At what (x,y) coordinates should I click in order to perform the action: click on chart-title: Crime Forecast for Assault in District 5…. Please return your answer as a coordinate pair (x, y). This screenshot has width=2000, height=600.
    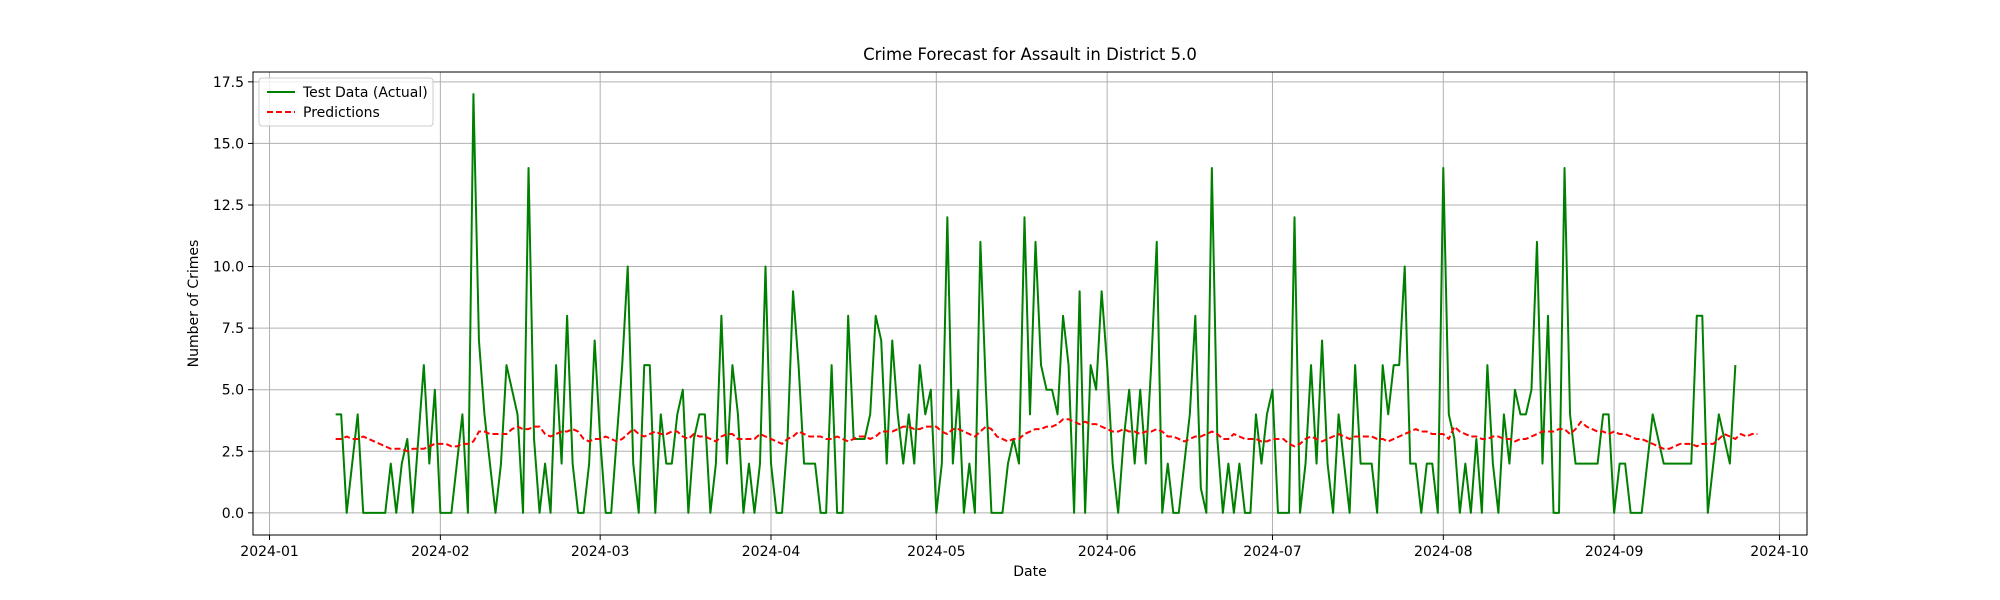
    Looking at the image, I should click on (1030, 54).